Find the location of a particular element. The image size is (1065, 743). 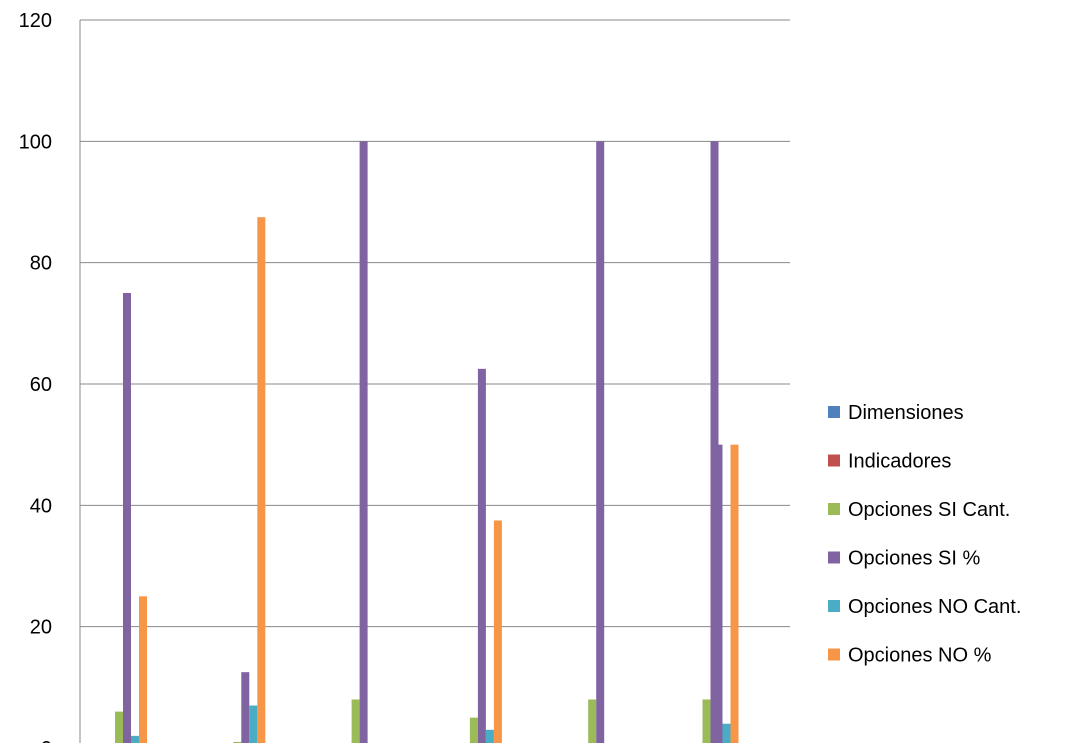

legend-label: Opciones SI Cant. is located at coordinates (929, 510).